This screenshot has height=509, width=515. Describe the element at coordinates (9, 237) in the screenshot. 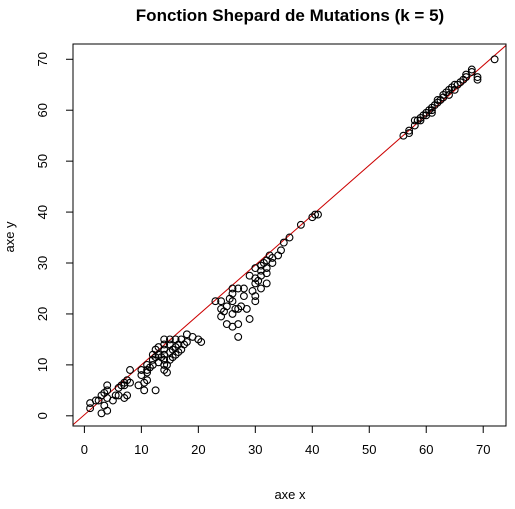

I see `y-axis-label: axe y` at that location.